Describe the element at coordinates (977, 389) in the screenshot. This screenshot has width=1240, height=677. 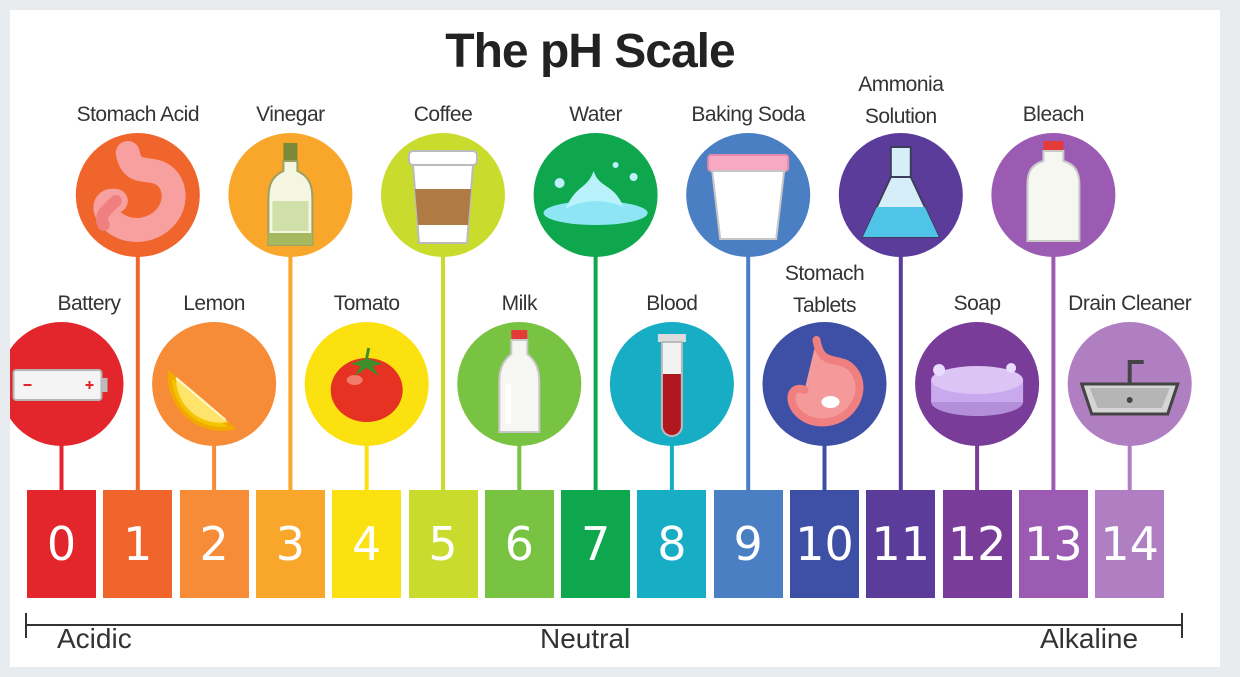
I see `soap-bar-icon` at that location.